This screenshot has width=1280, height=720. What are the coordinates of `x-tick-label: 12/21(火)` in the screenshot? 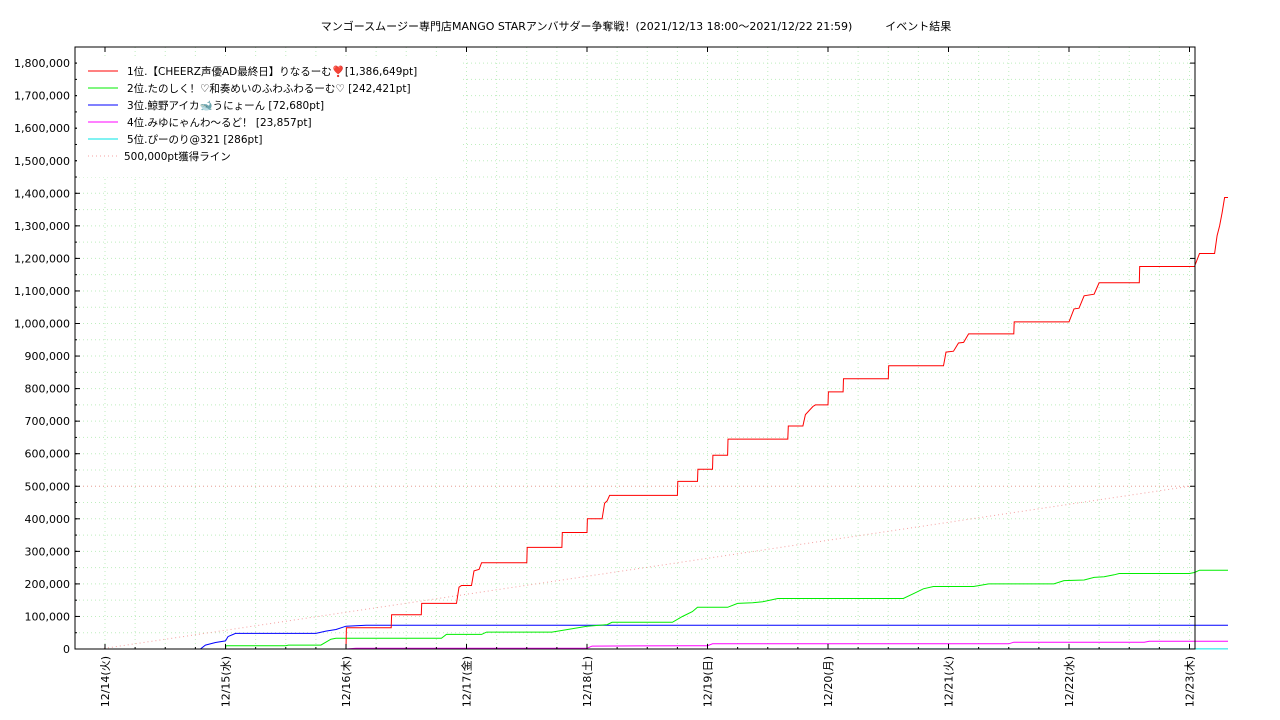 It's located at (949, 681).